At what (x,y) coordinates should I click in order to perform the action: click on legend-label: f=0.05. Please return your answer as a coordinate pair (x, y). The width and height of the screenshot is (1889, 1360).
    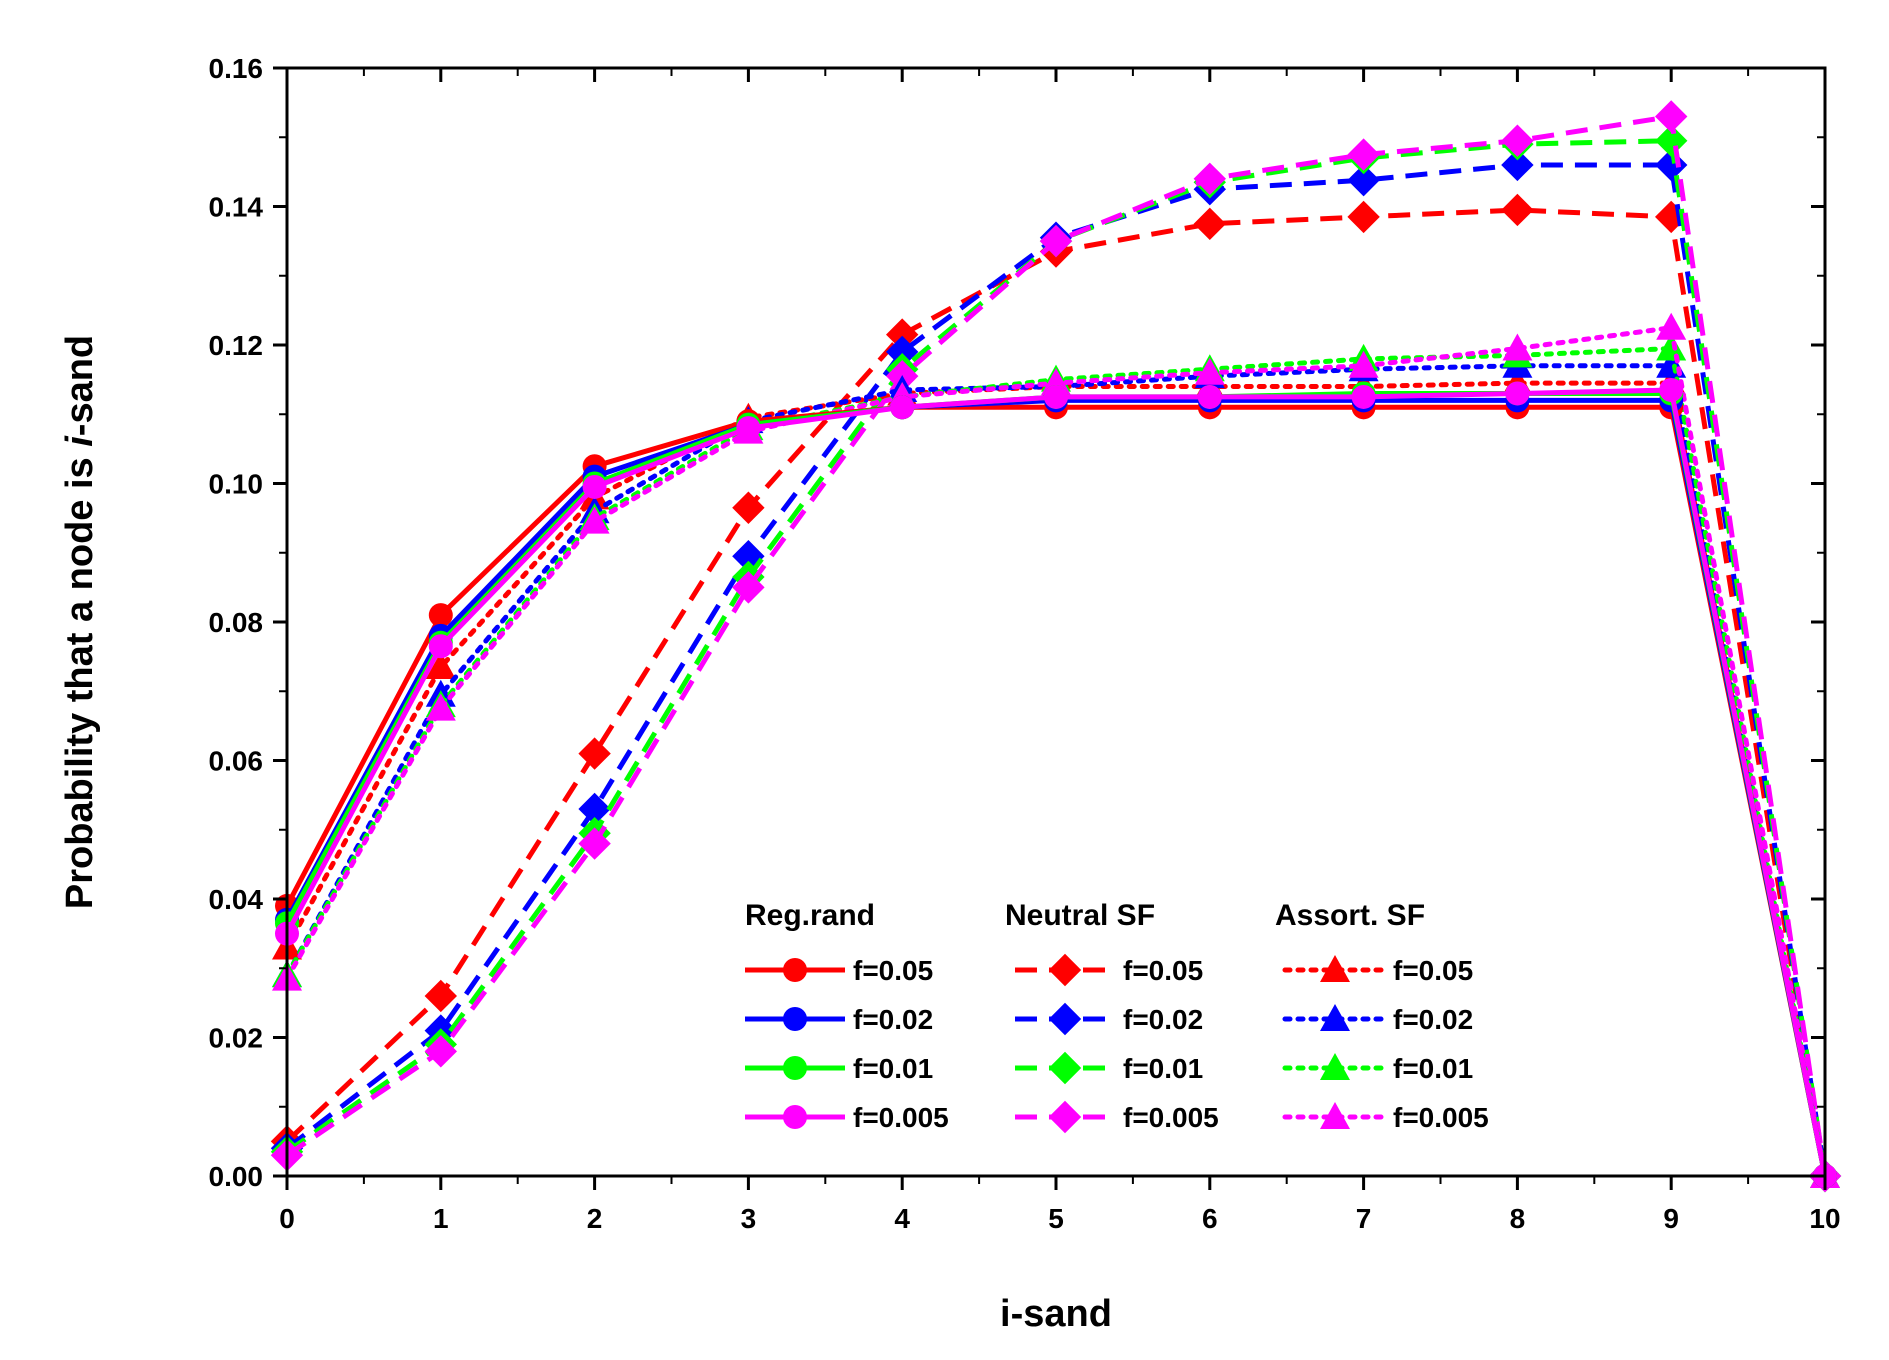
    Looking at the image, I should click on (1163, 970).